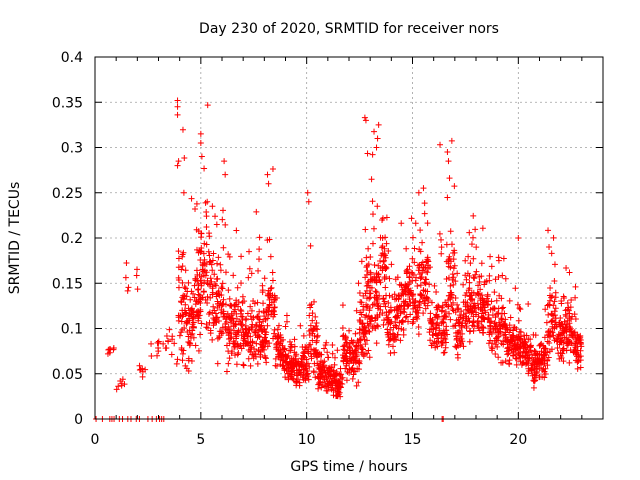 The image size is (640, 480). I want to click on x-tick-label: 5, so click(200, 440).